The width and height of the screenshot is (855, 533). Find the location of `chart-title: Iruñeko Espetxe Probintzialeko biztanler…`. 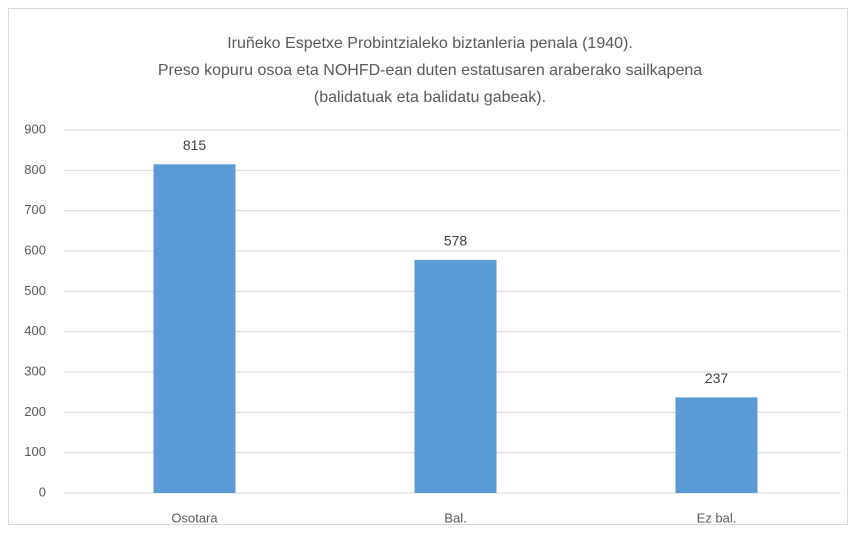

chart-title: Iruñeko Espetxe Probintzialeko biztanler… is located at coordinates (430, 43).